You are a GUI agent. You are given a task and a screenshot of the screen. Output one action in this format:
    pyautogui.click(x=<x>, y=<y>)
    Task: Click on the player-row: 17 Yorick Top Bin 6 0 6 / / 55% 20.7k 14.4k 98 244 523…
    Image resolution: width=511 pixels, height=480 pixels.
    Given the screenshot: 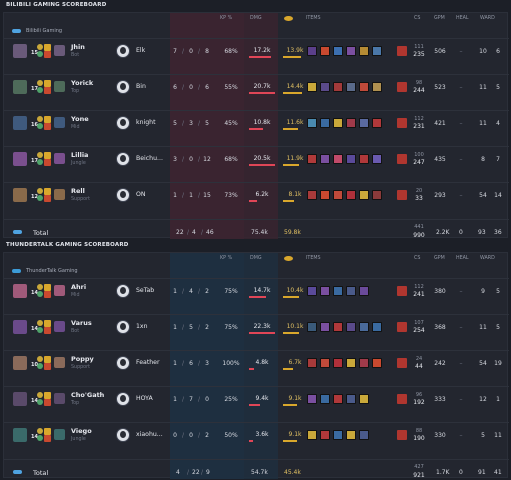 What is the action you would take?
    pyautogui.click(x=256, y=91)
    